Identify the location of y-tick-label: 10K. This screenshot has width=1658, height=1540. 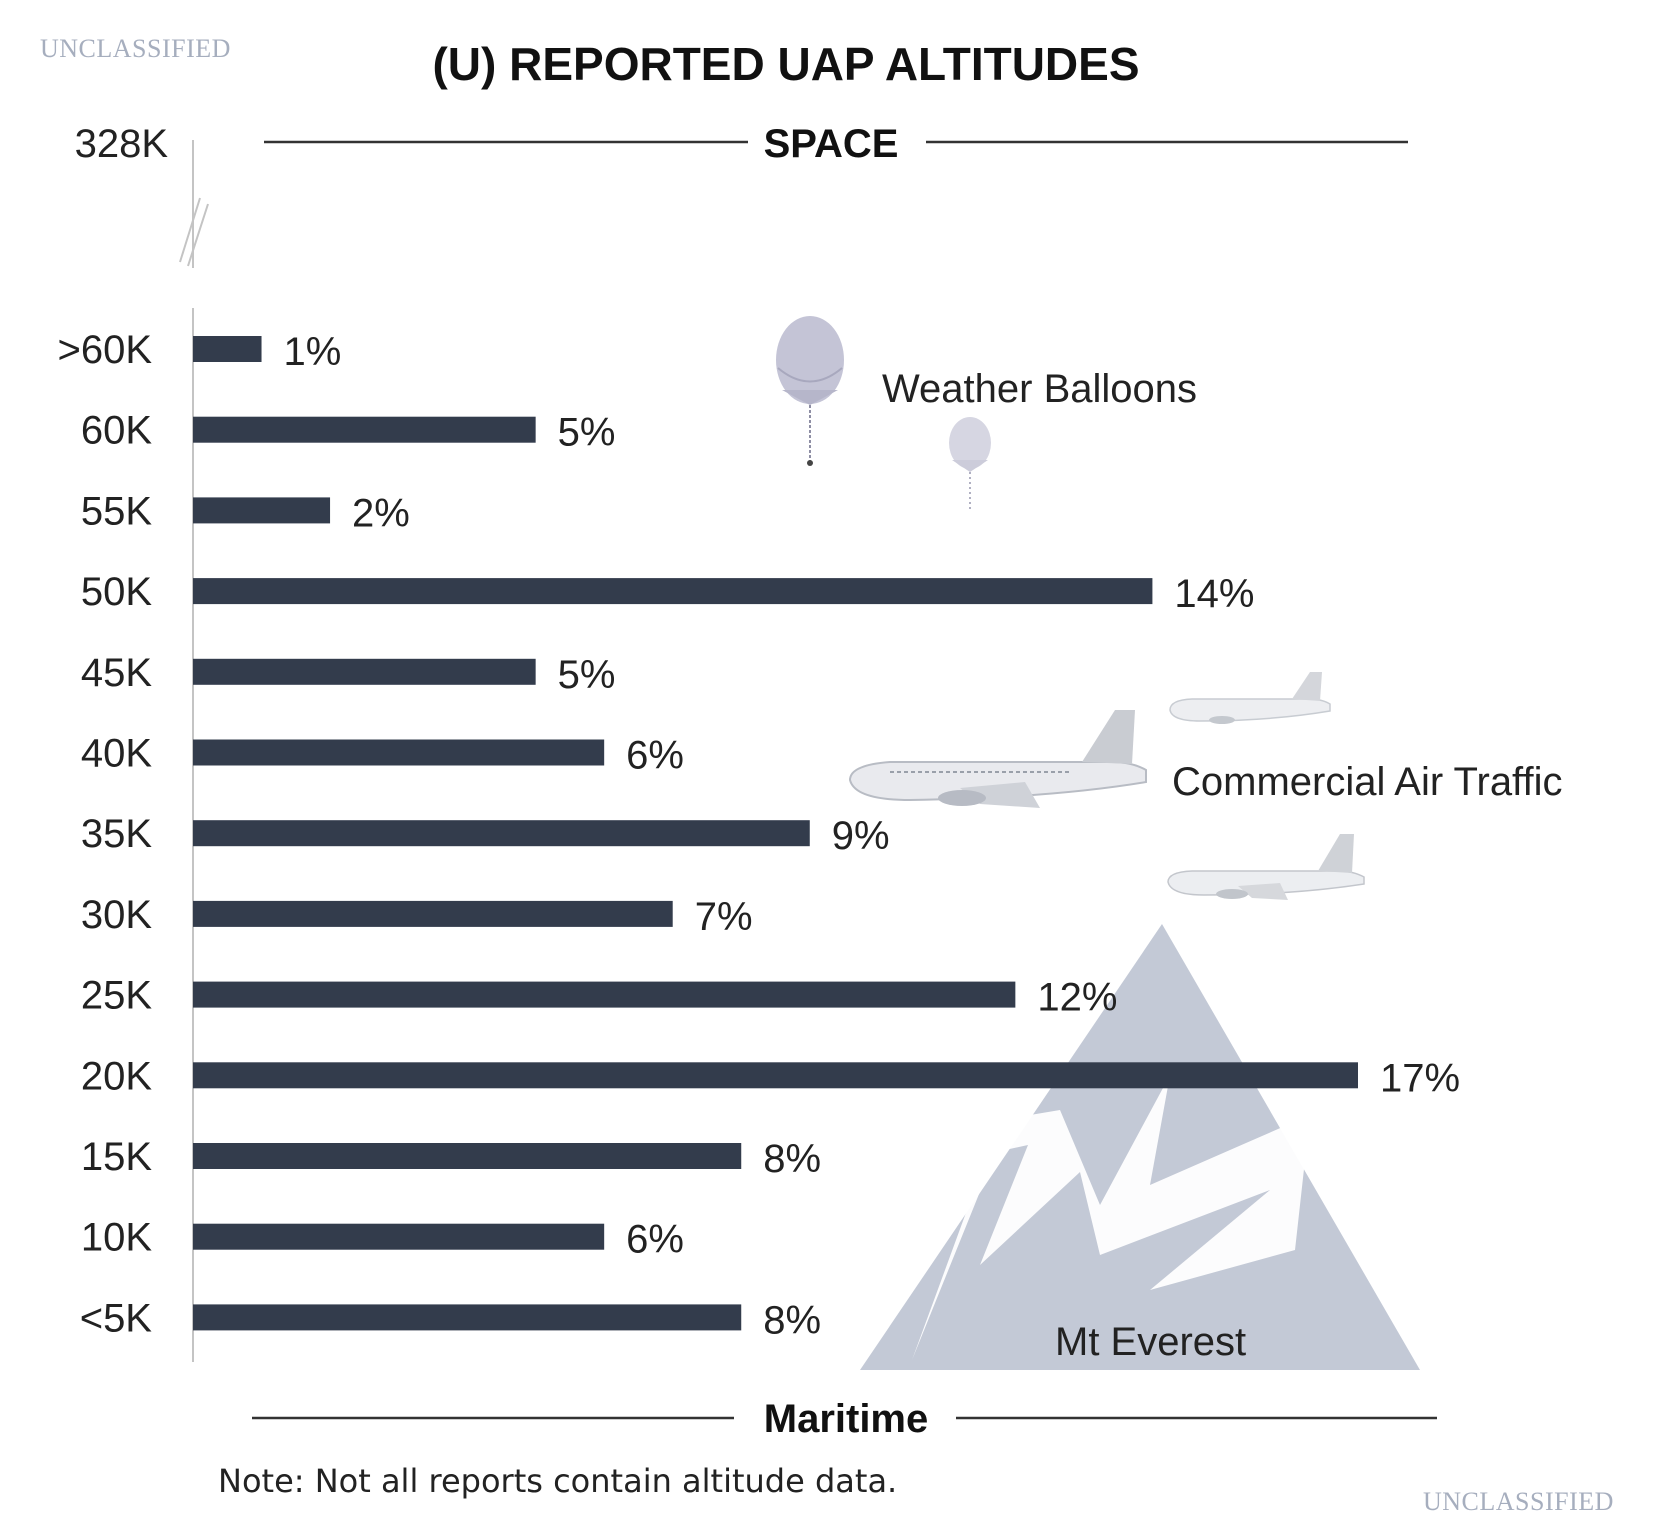
(116, 1238).